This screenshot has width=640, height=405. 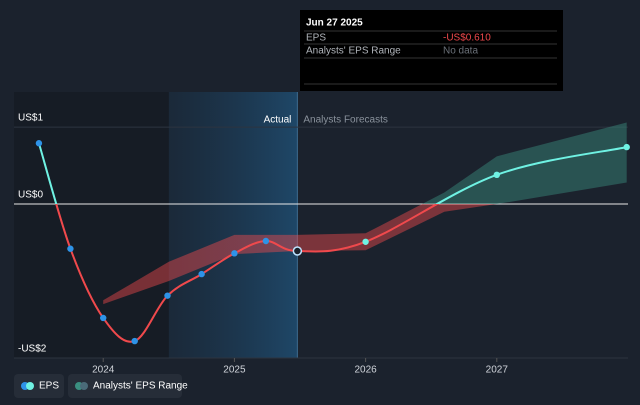 I want to click on x-tick-label: 2027, so click(x=497, y=370).